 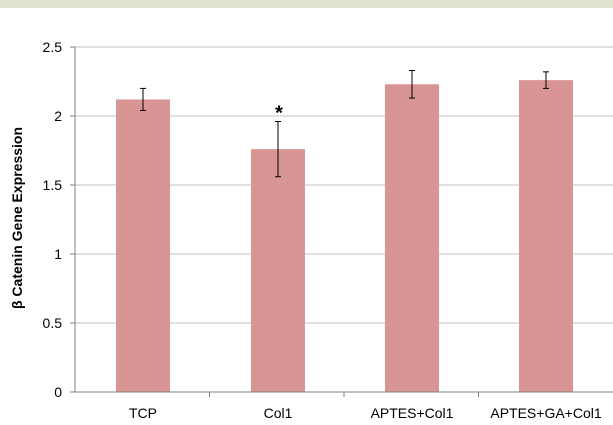 What do you see at coordinates (53, 47) in the screenshot?
I see `y-tick-label: 2.5` at bounding box center [53, 47].